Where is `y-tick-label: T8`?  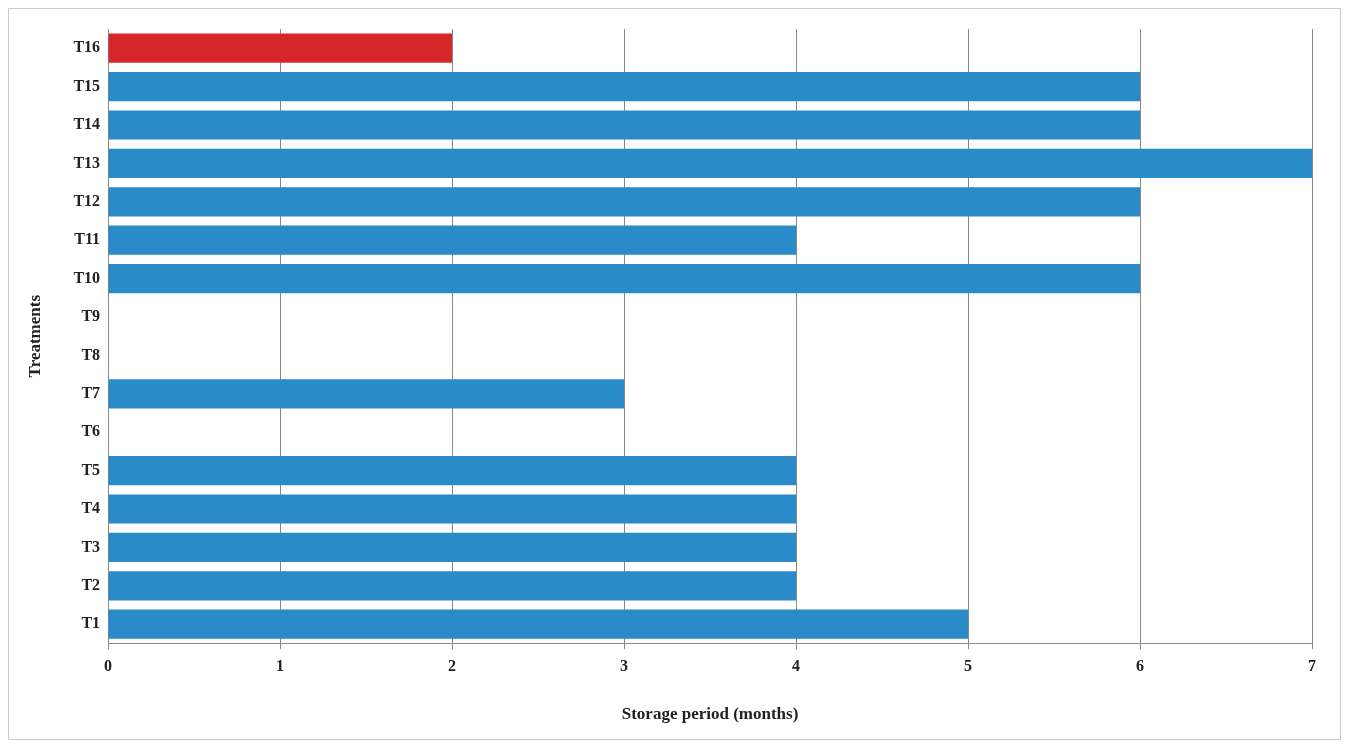
y-tick-label: T8 is located at coordinates (91, 354).